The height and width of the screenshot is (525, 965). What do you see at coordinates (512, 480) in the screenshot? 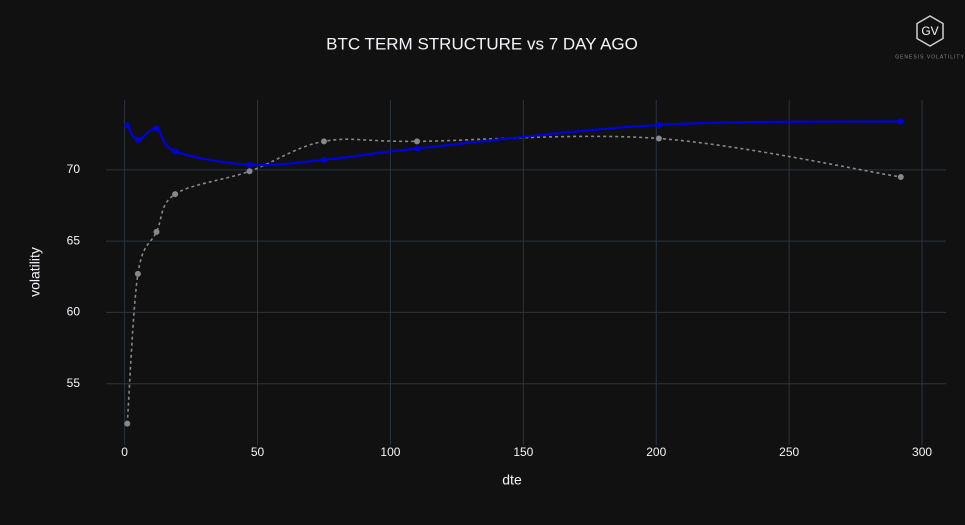
I see `x-axis-title: dte` at bounding box center [512, 480].